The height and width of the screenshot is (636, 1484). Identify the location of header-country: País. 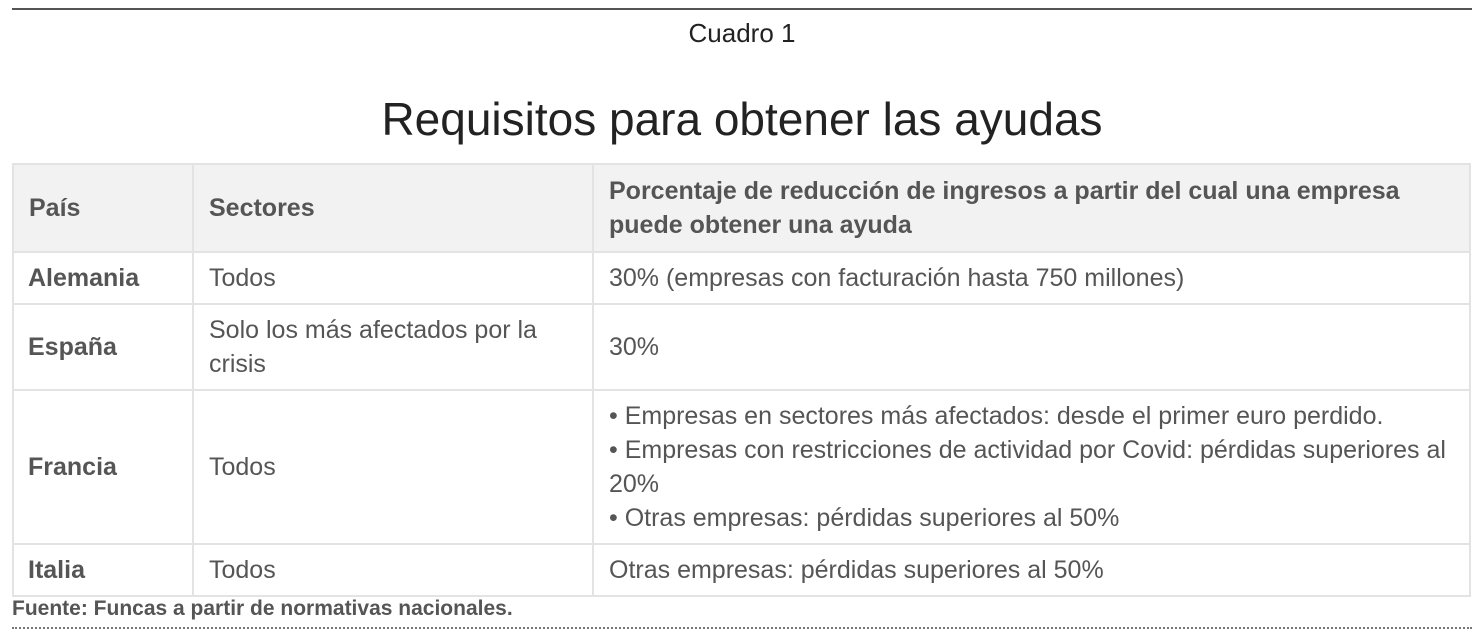
(103, 208).